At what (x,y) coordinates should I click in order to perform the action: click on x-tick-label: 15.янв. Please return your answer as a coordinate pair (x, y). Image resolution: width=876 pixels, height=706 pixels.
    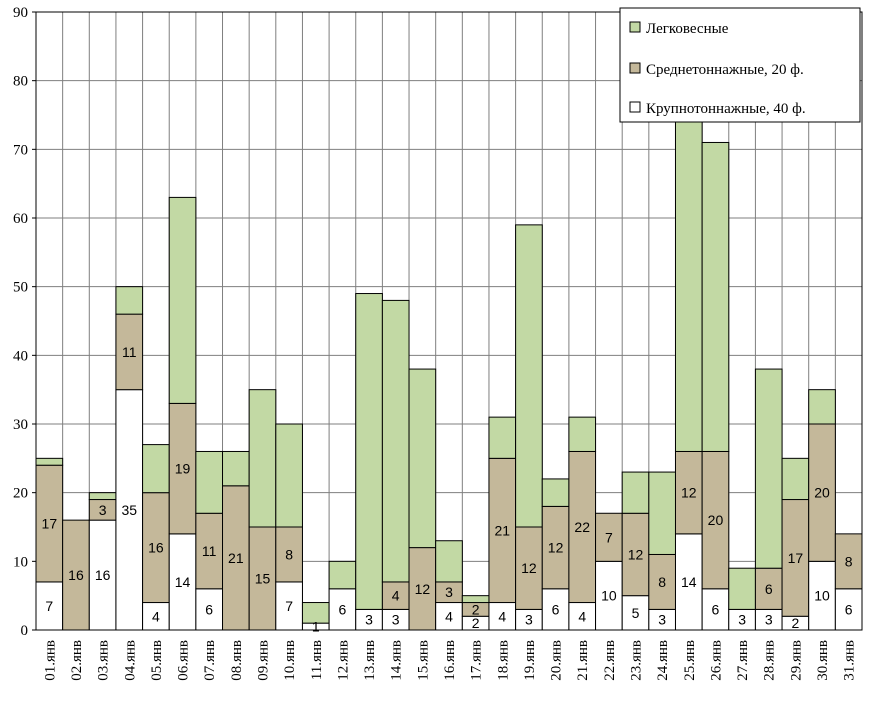
    Looking at the image, I should click on (423, 660).